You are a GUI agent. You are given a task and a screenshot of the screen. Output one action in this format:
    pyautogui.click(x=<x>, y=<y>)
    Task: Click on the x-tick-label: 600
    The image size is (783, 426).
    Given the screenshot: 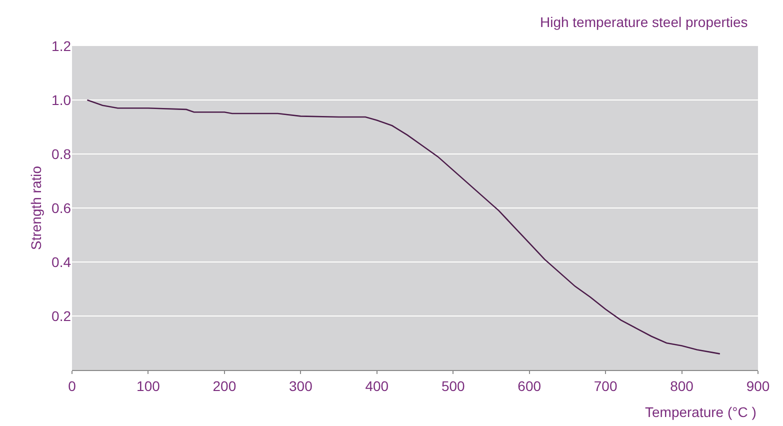 What is the action you would take?
    pyautogui.click(x=530, y=386)
    